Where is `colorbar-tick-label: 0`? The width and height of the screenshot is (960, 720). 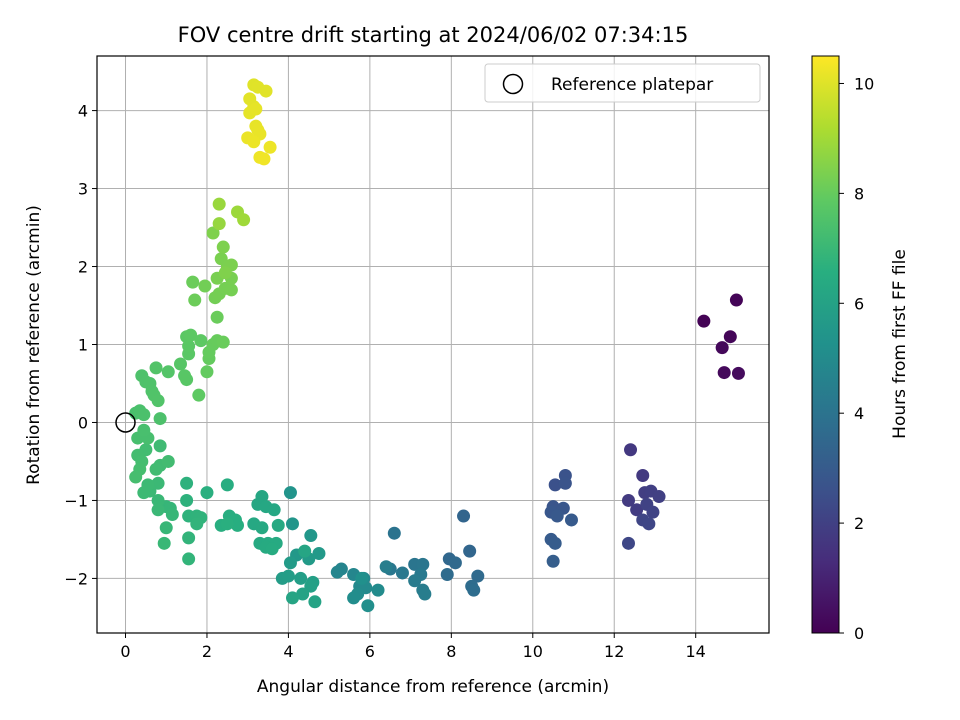 colorbar-tick-label: 0 is located at coordinates (859, 633).